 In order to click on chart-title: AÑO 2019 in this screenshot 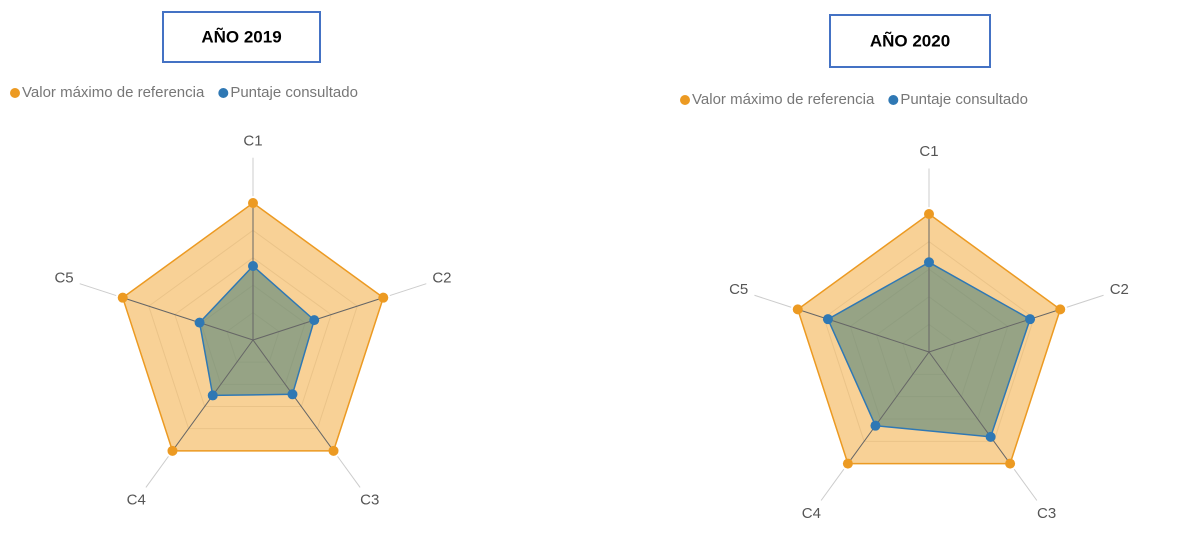, I will do `click(241, 36)`.